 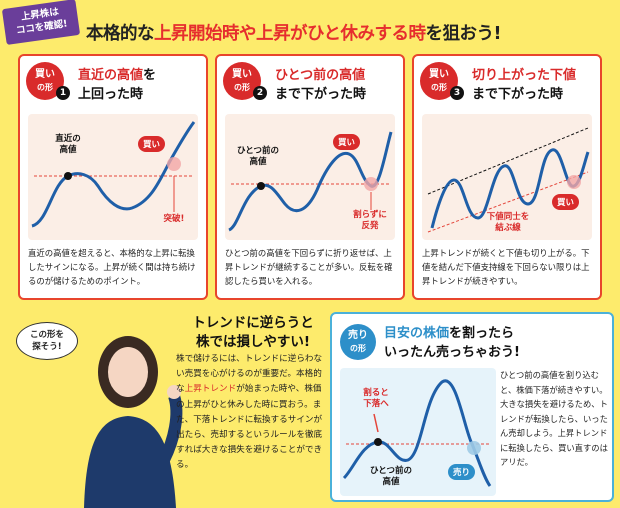 I want to click on header-tag: 上昇株は ココを確認!, so click(x=41, y=22).